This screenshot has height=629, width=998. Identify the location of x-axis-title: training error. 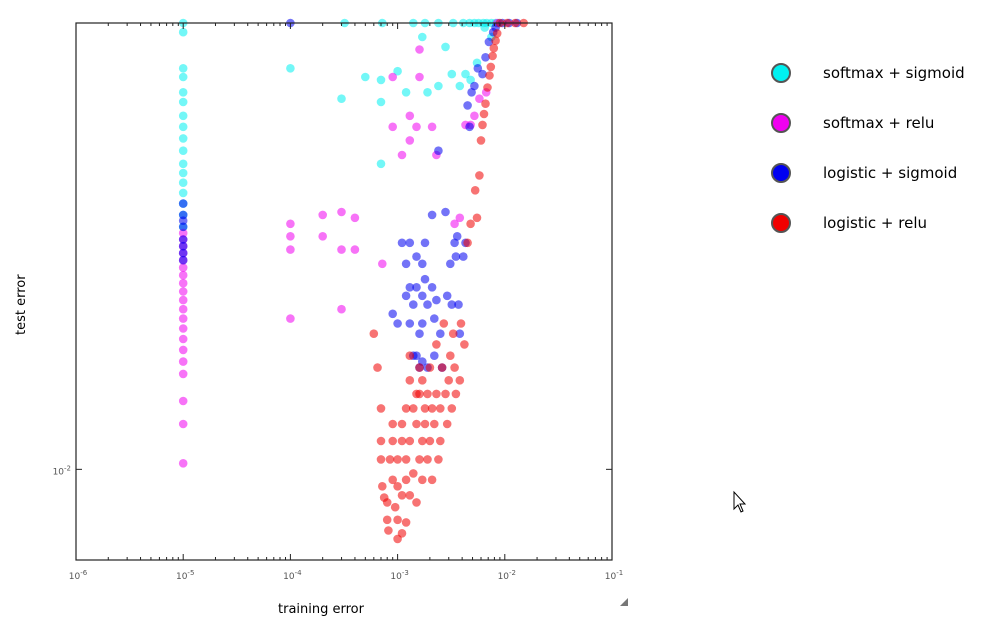
(321, 609).